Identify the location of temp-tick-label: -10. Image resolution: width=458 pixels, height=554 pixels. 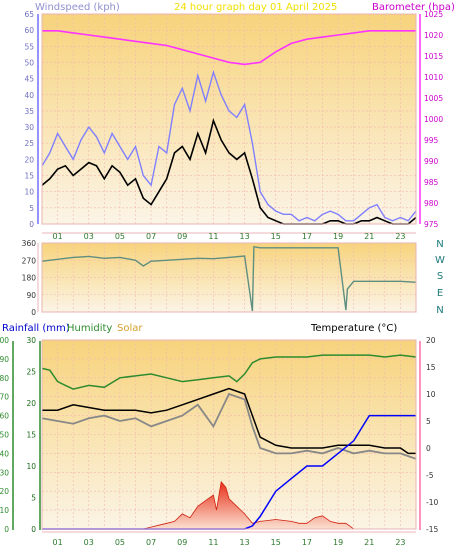
(432, 502).